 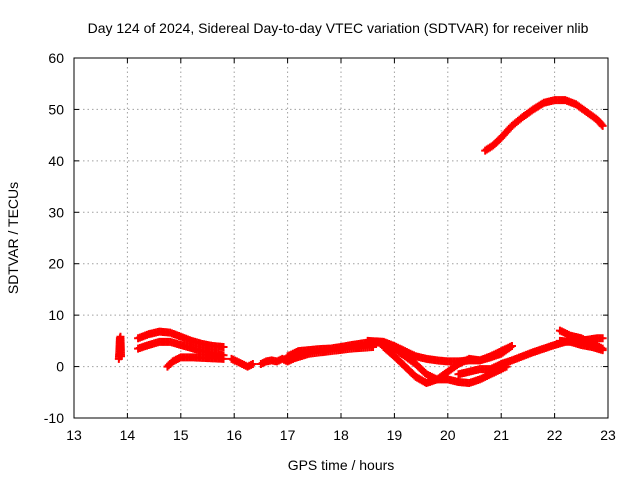 I want to click on x-tick-label: 13, so click(x=74, y=435).